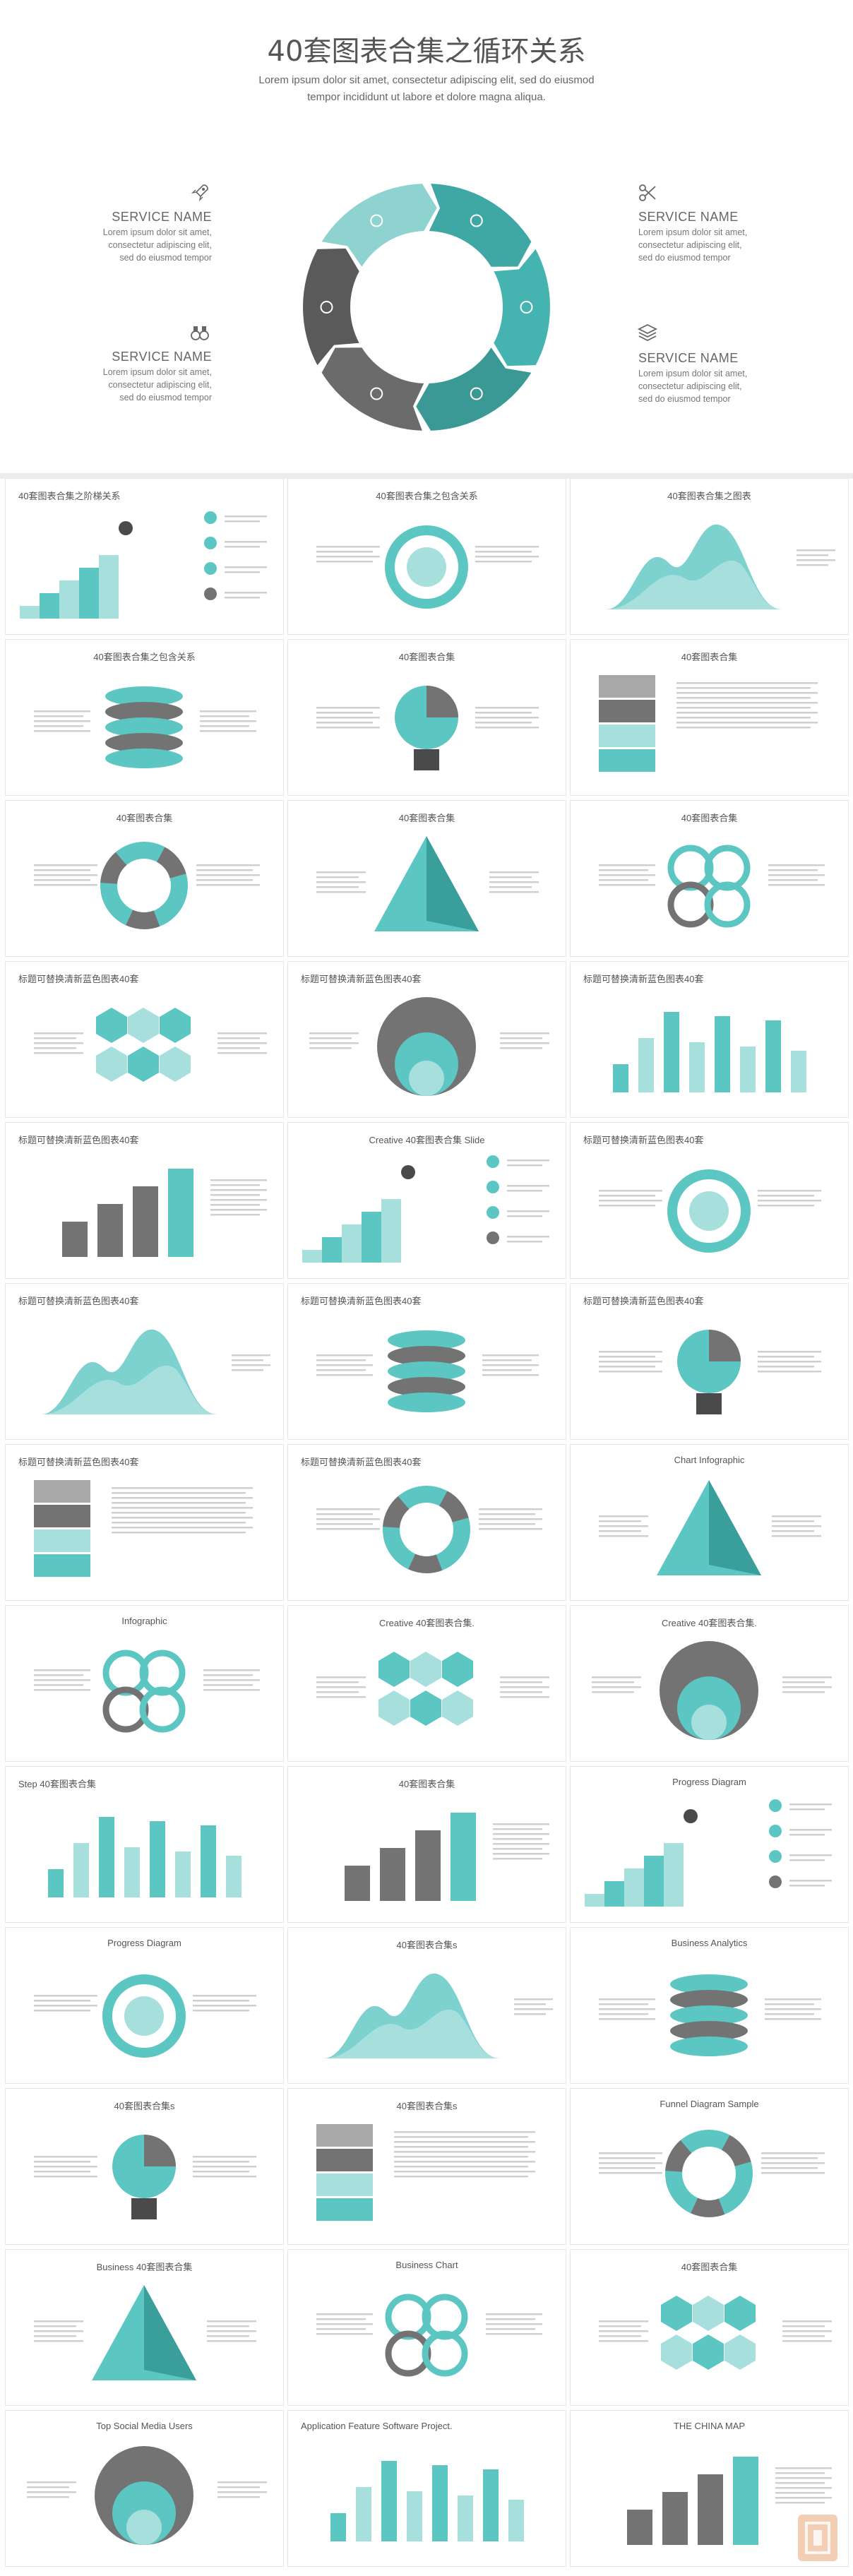 The width and height of the screenshot is (853, 2576). I want to click on slide-thumbnail: Top Social Media Users, so click(144, 2488).